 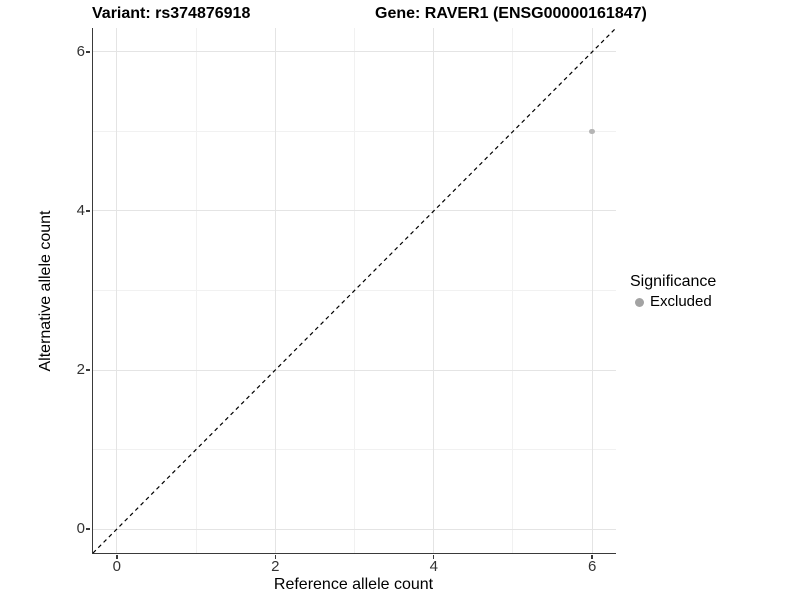 I want to click on legend-title: Significance, so click(x=673, y=281).